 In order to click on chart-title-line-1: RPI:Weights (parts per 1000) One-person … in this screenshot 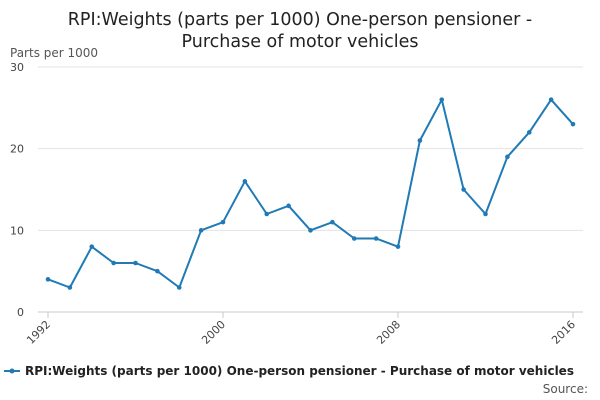, I will do `click(300, 20)`.